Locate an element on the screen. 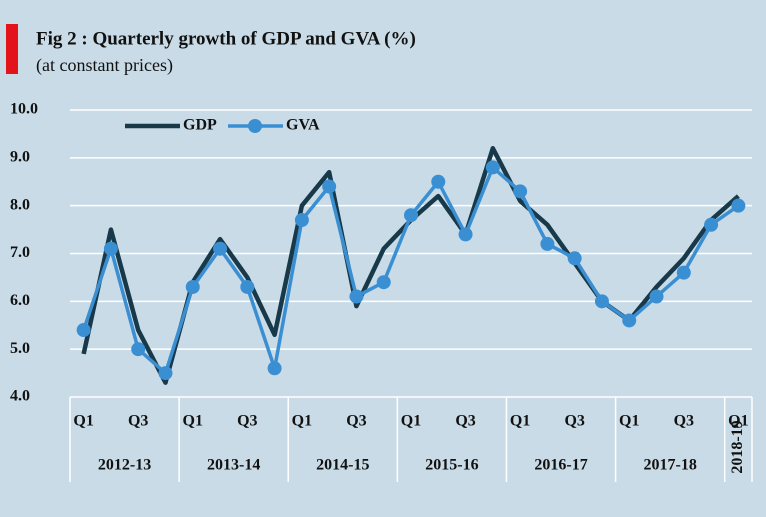  legend-label: GVA is located at coordinates (303, 125).